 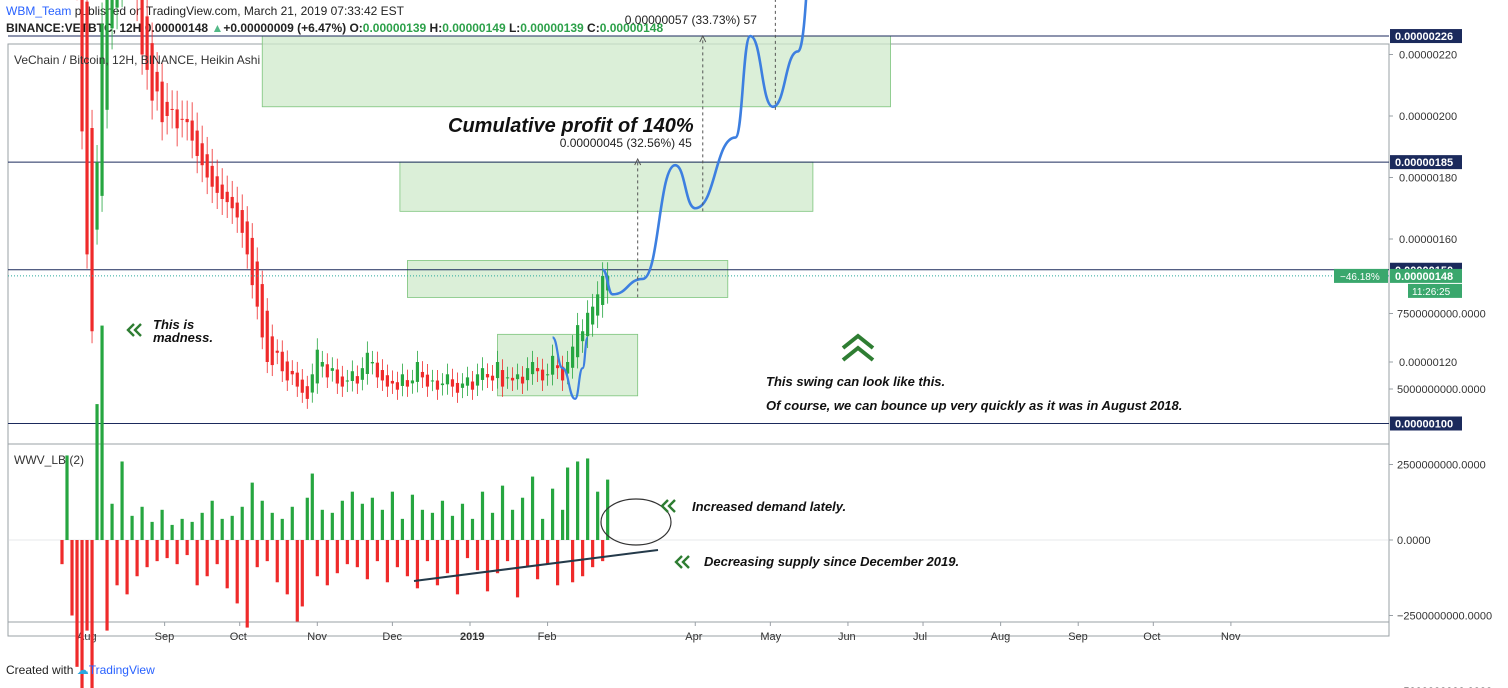 I want to click on time-tick-label: Sep, so click(x=165, y=637).